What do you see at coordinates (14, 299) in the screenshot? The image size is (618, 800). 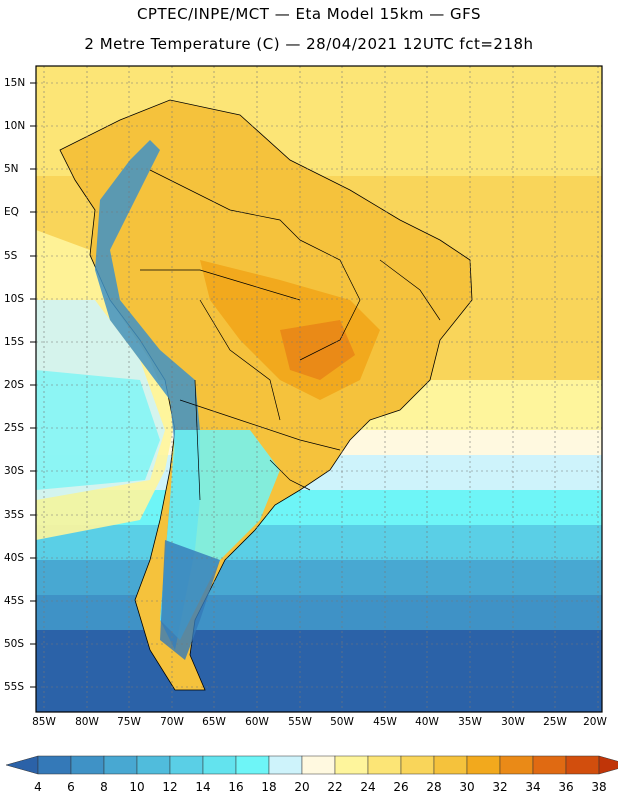 I see `lat-label: 10S` at bounding box center [14, 299].